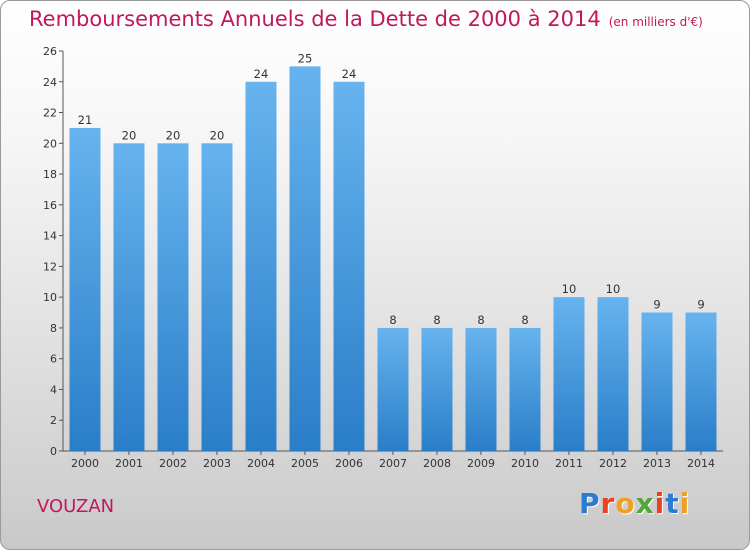 The width and height of the screenshot is (750, 550). Describe the element at coordinates (305, 258) in the screenshot. I see `bar-2005` at that location.